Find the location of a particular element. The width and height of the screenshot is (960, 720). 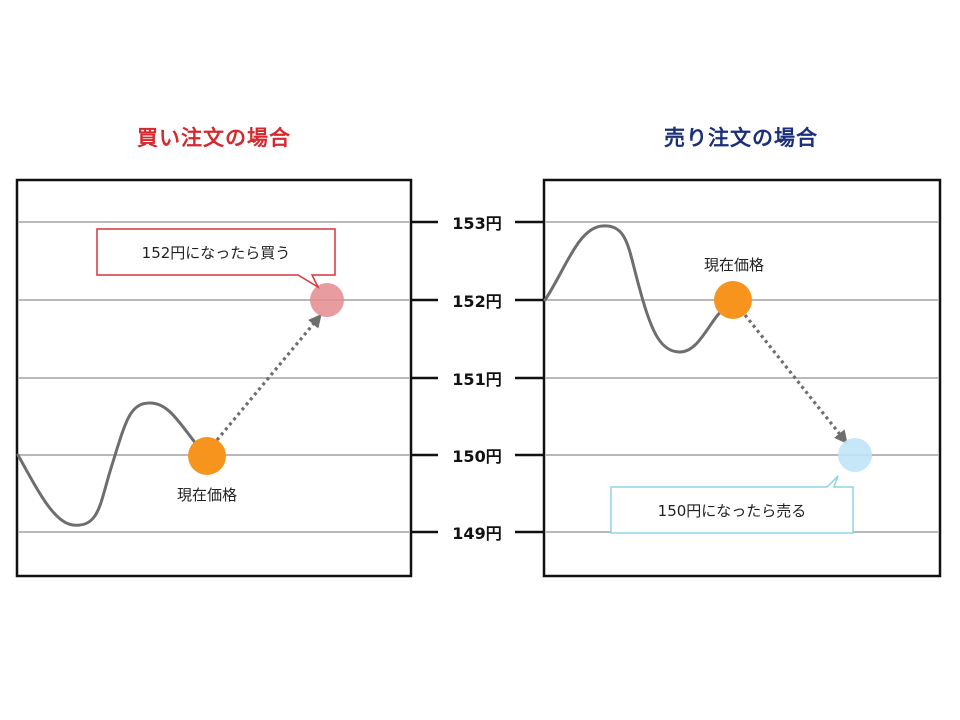

buy-arrow is located at coordinates (268, 377).